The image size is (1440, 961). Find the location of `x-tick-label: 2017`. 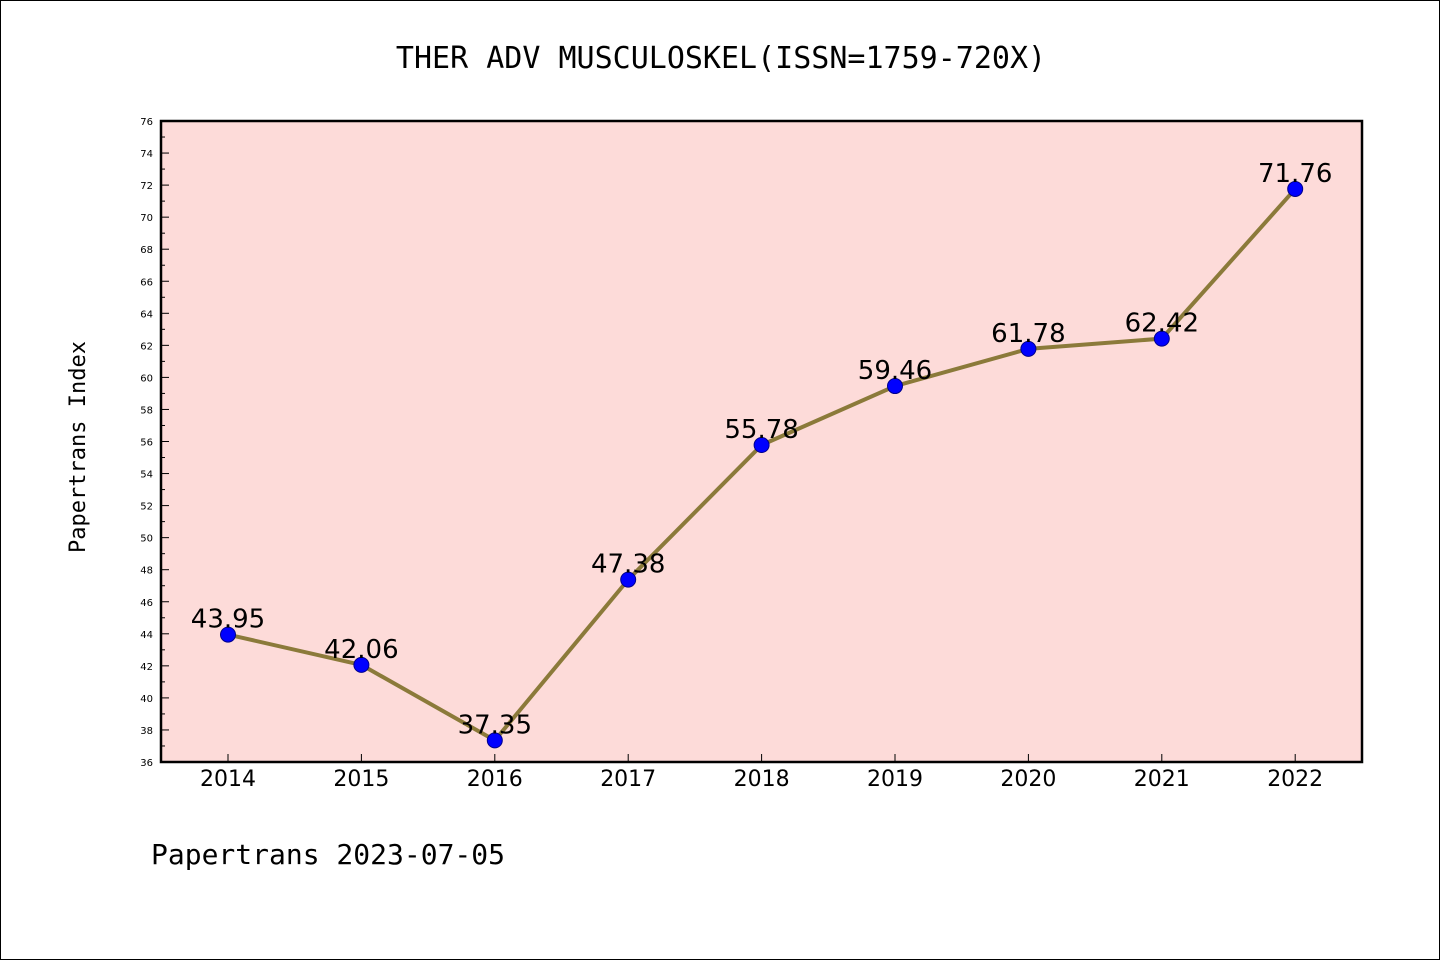

x-tick-label: 2017 is located at coordinates (628, 779).